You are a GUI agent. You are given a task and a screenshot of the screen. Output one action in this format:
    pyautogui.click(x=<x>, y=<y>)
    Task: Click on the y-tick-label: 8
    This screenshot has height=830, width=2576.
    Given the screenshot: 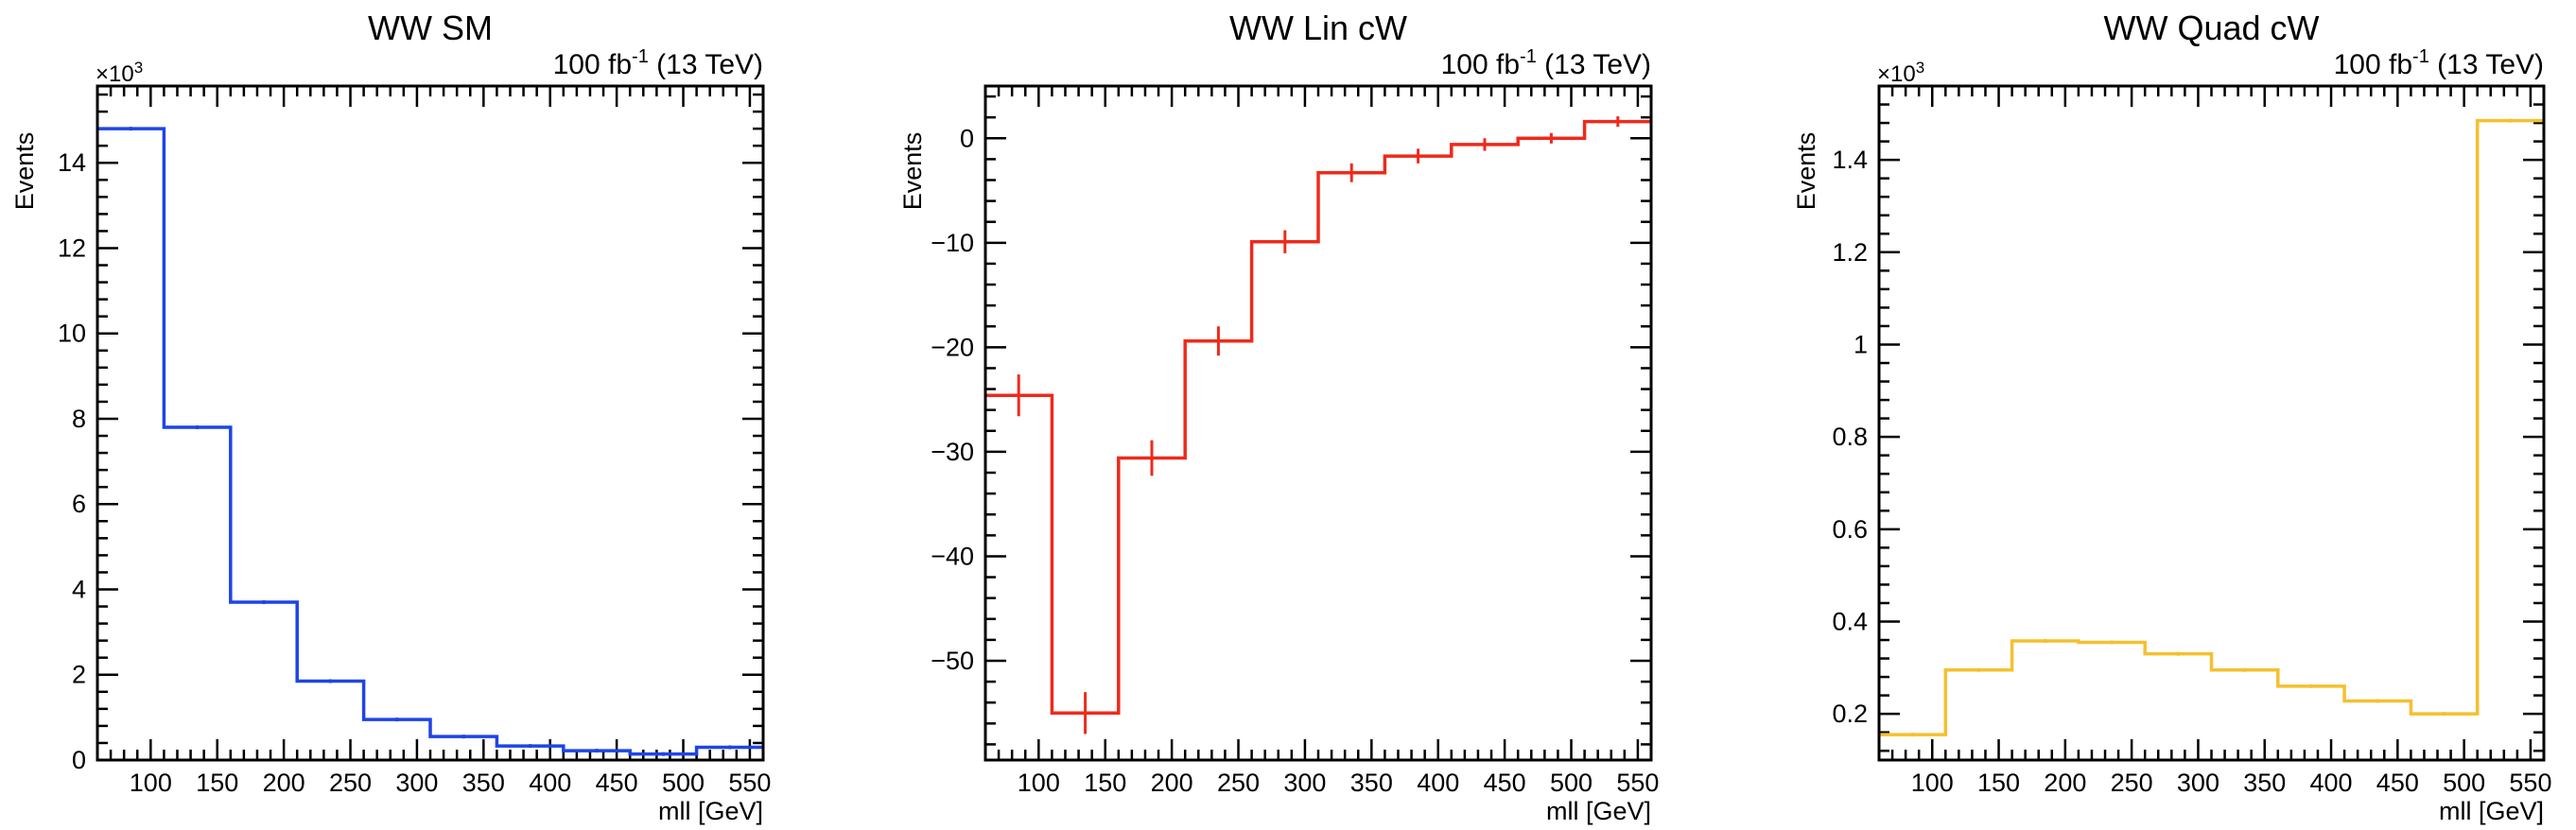 What is the action you would take?
    pyautogui.click(x=79, y=419)
    